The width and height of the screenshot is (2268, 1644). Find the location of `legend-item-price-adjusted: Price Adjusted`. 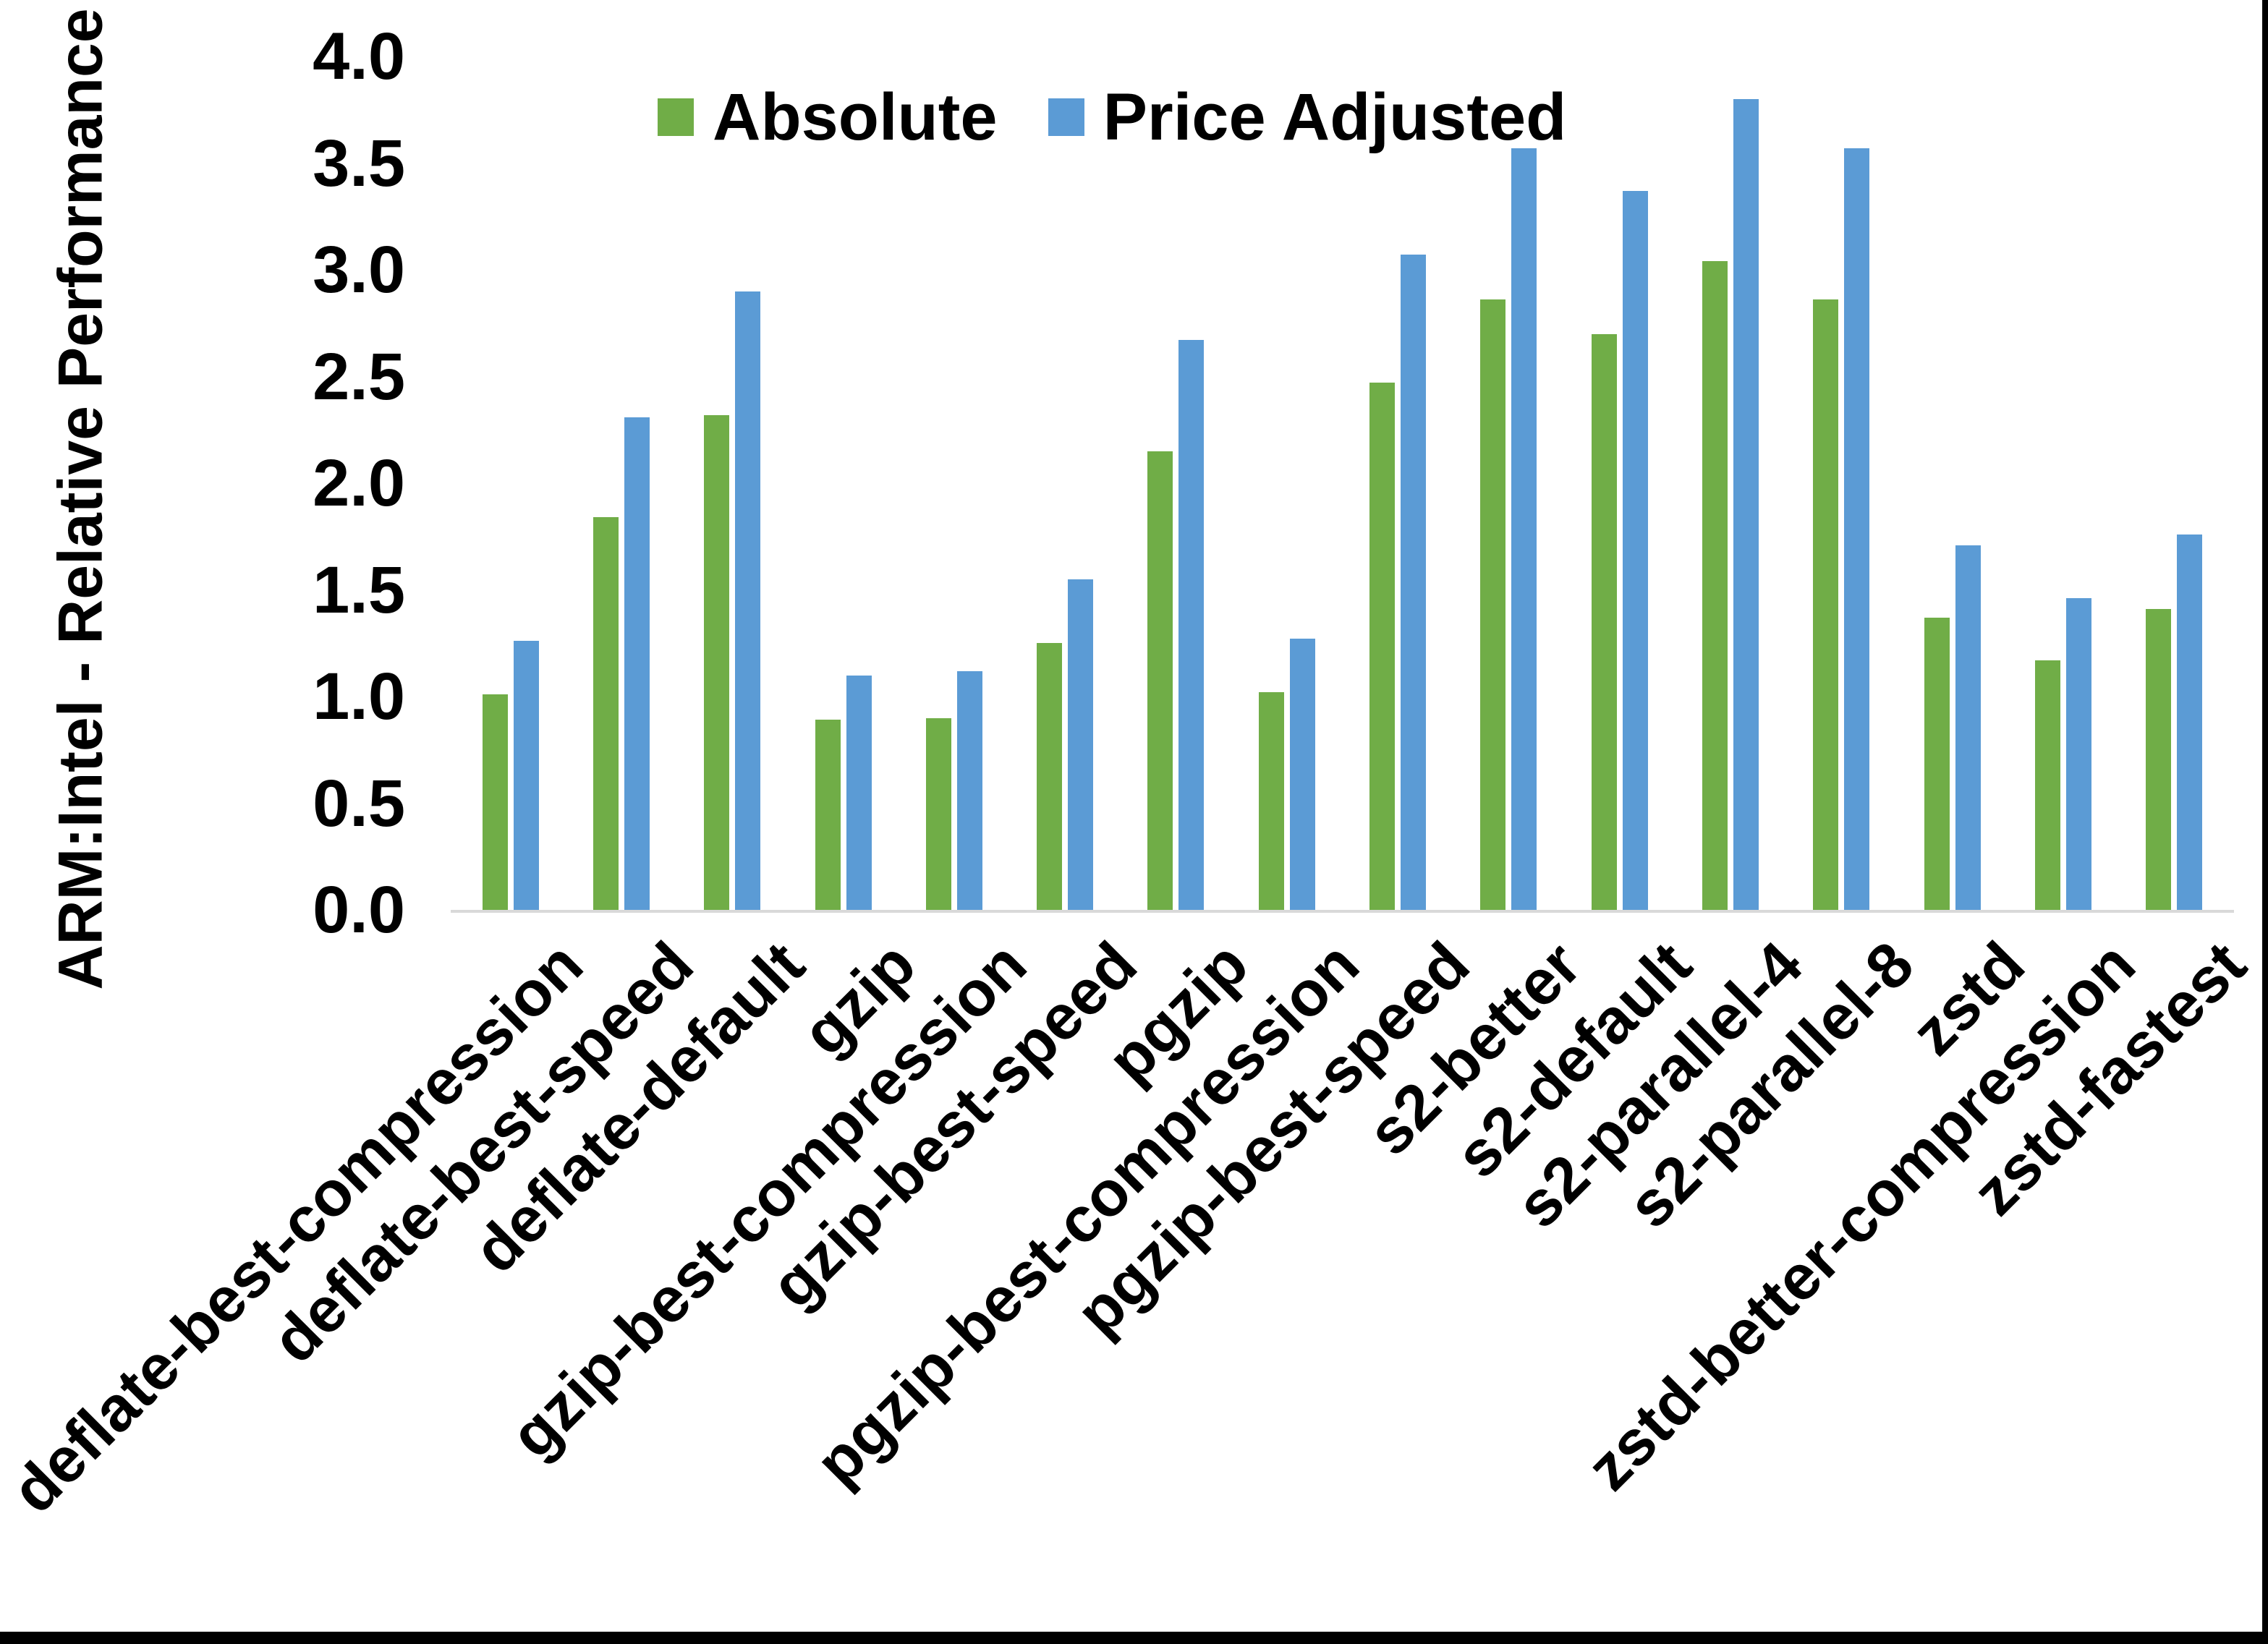

legend-item-price-adjusted: Price Adjusted is located at coordinates (1307, 117).